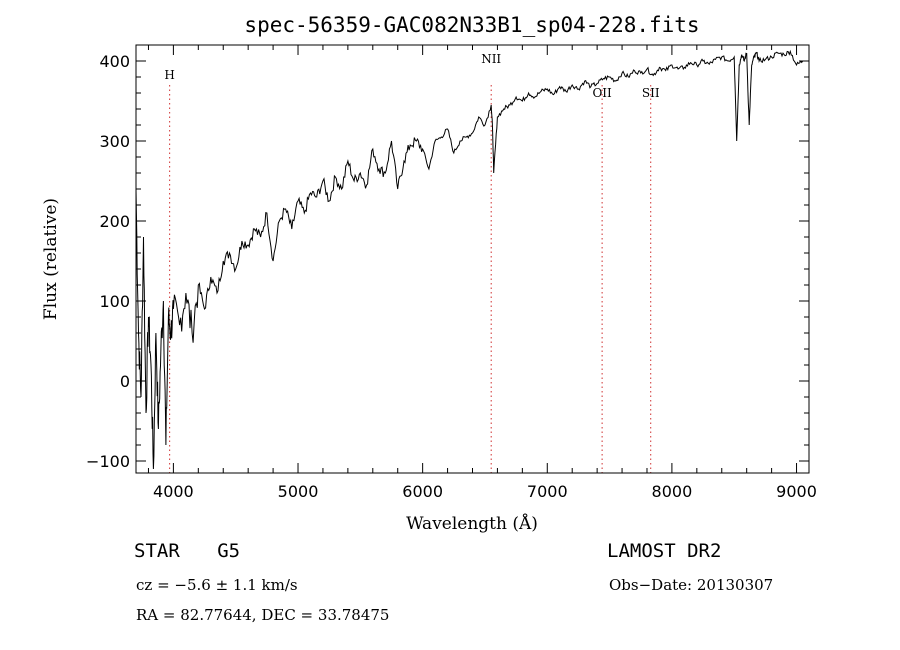  What do you see at coordinates (114, 221) in the screenshot?
I see `y-tick-label: 200` at bounding box center [114, 221].